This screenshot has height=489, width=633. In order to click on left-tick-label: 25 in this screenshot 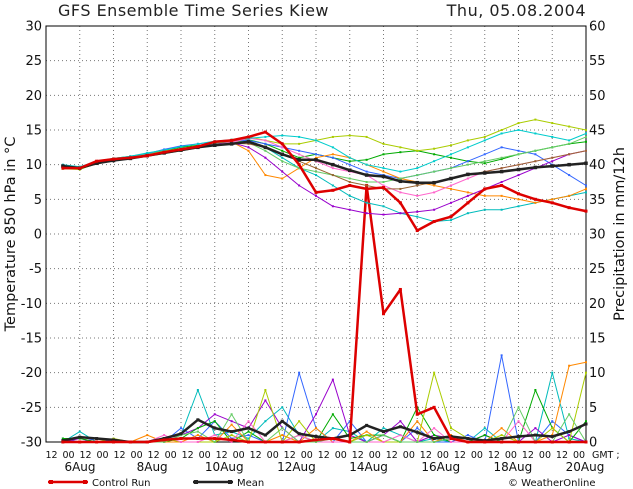, I will do `click(33, 61)`.